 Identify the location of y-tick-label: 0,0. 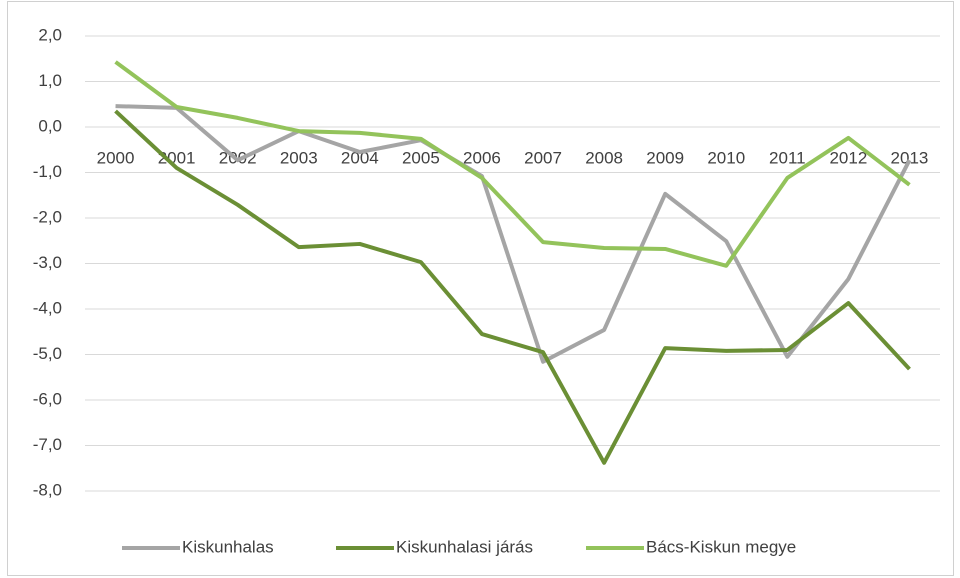
(50, 125).